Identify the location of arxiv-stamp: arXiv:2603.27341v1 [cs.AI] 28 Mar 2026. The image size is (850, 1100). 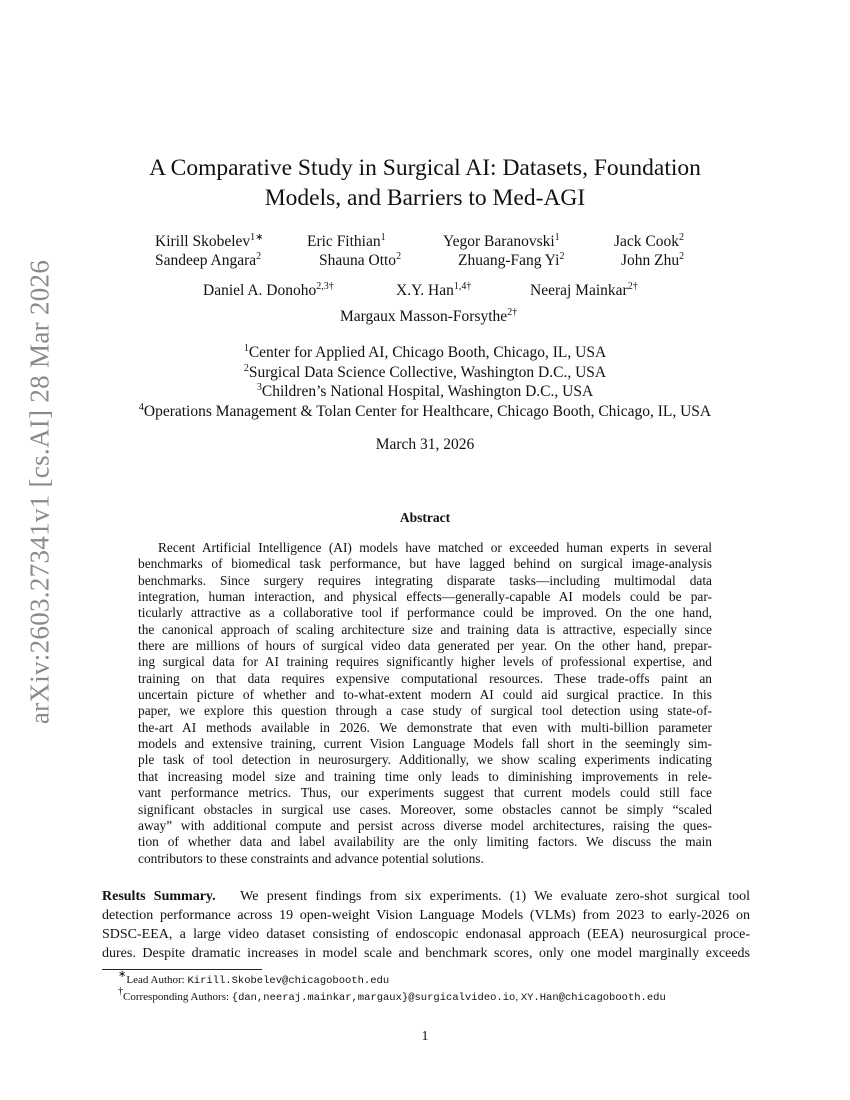
(39, 492).